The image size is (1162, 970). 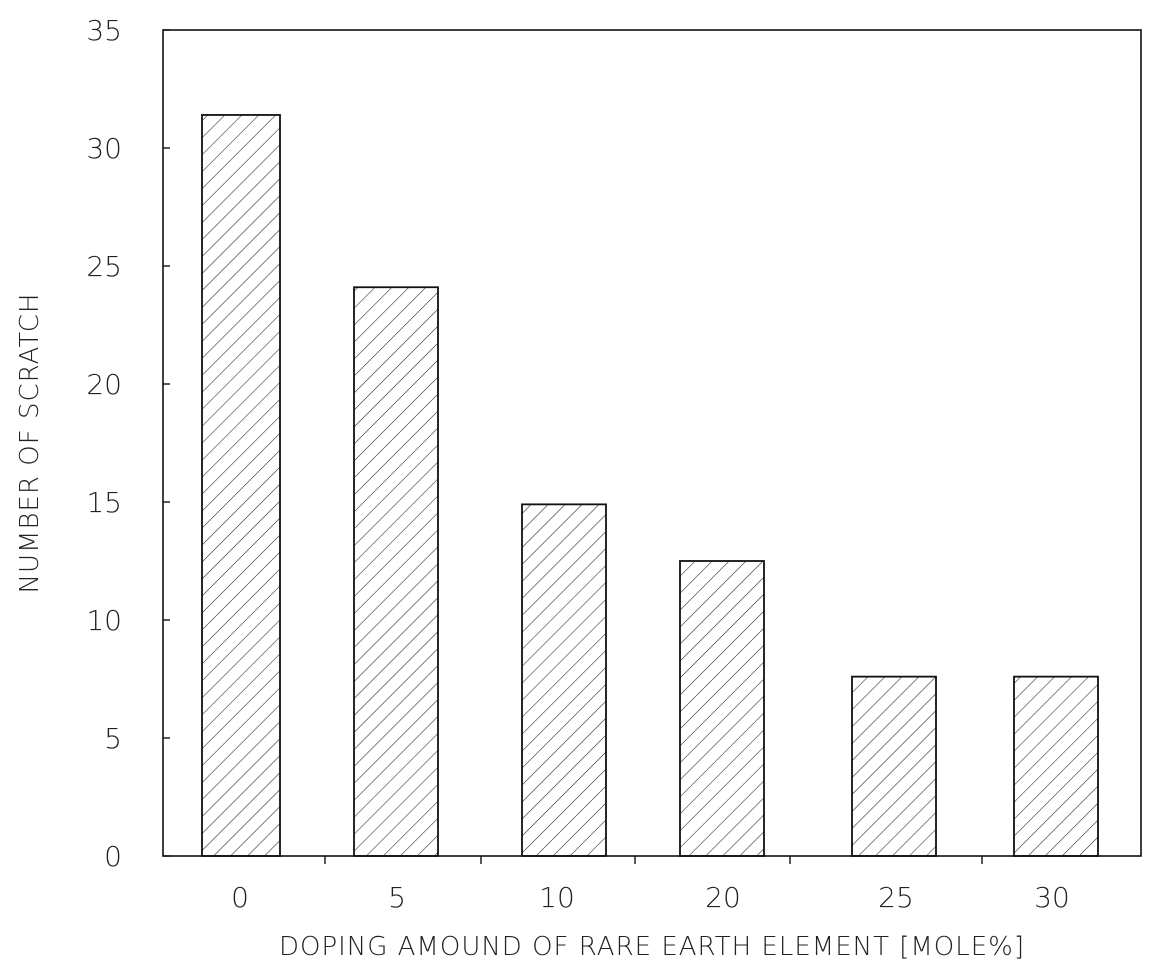 What do you see at coordinates (896, 897) in the screenshot?
I see `x-tick-label-25: 25` at bounding box center [896, 897].